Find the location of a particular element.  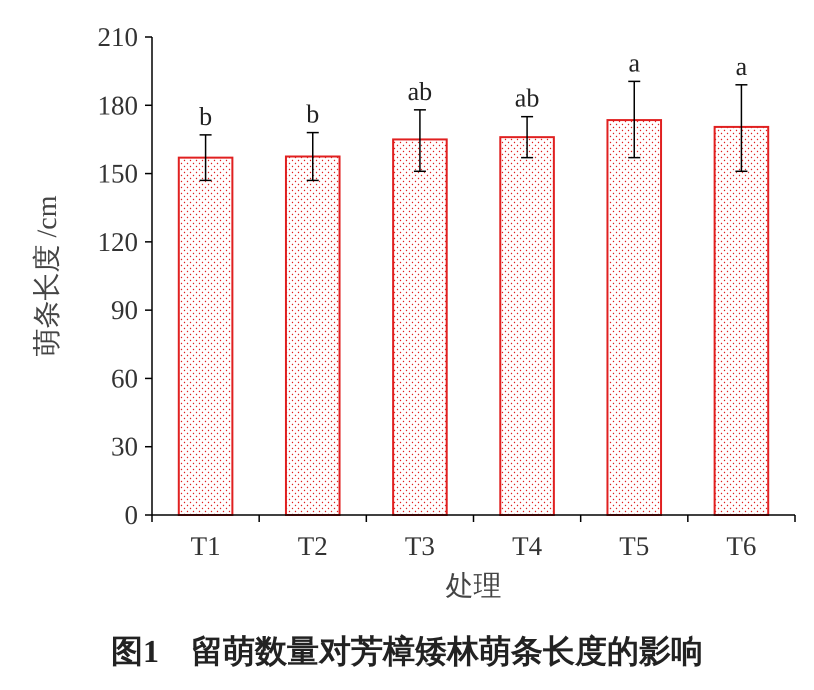

y-tick-label: 180 is located at coordinates (118, 105).